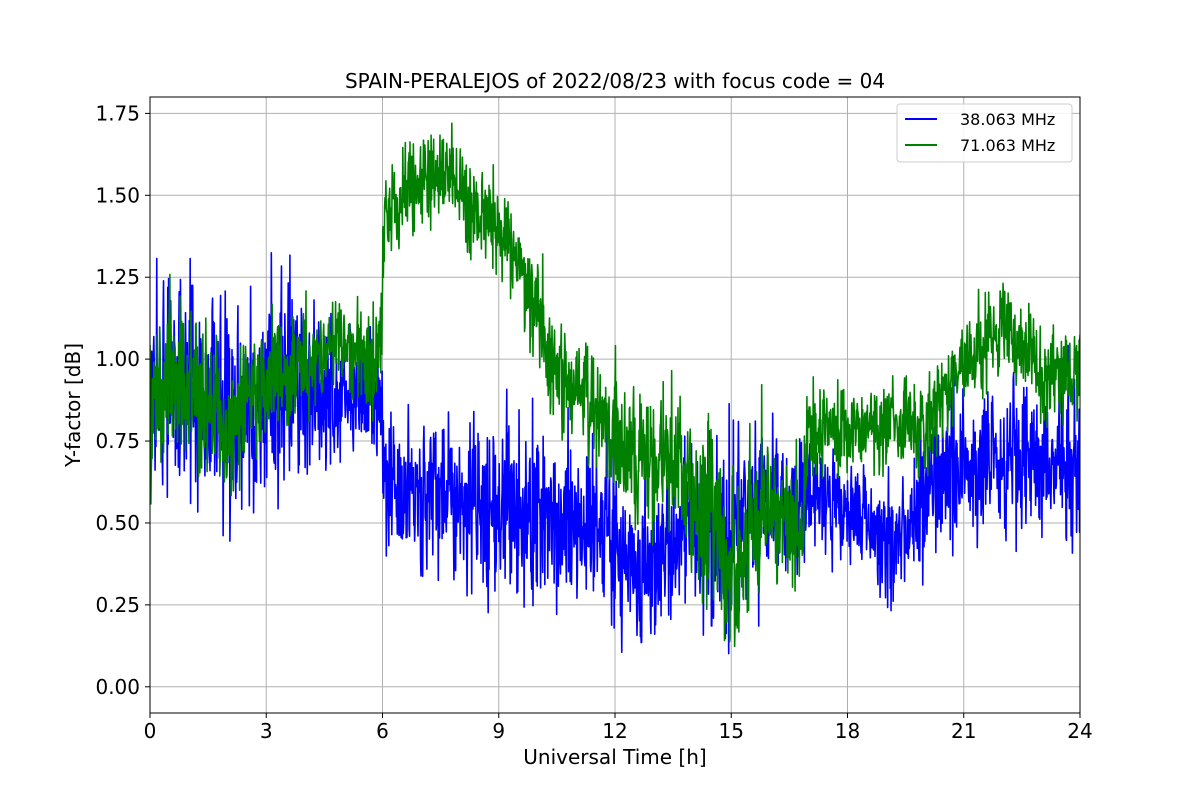  What do you see at coordinates (1007, 119) in the screenshot?
I see `legend-label: 38.063 MHz` at bounding box center [1007, 119].